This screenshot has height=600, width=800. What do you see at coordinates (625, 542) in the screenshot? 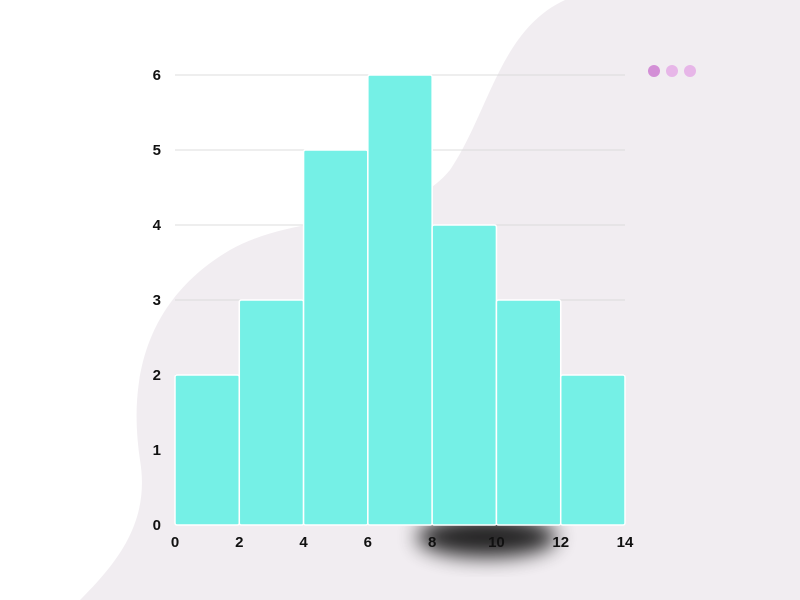
I see `x-tick-label: 14` at bounding box center [625, 542].